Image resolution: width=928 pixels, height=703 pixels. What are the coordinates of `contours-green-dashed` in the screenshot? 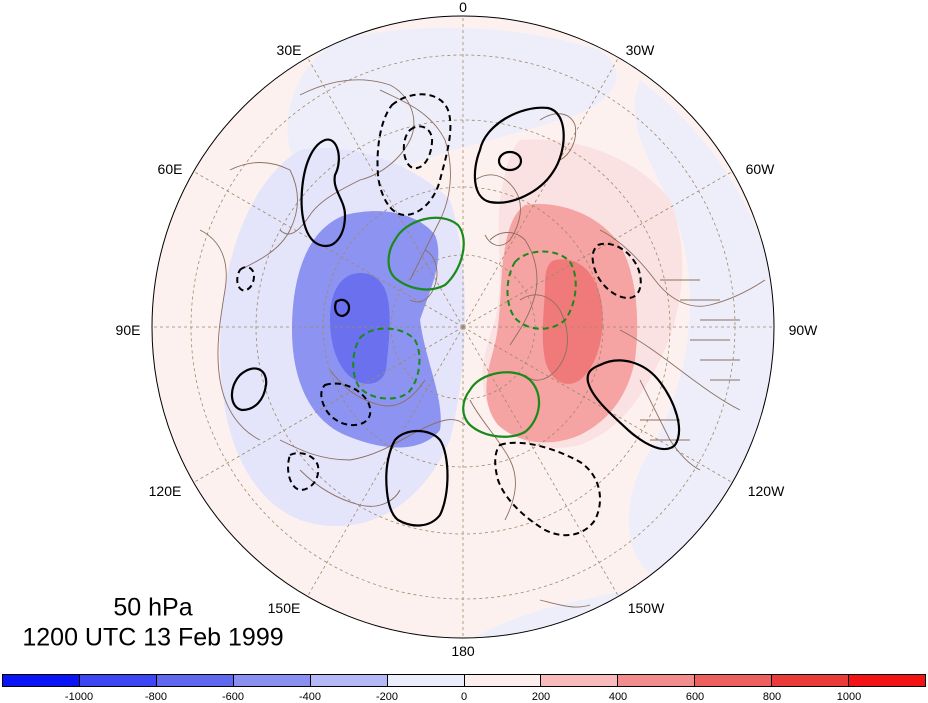 It's located at (464, 325).